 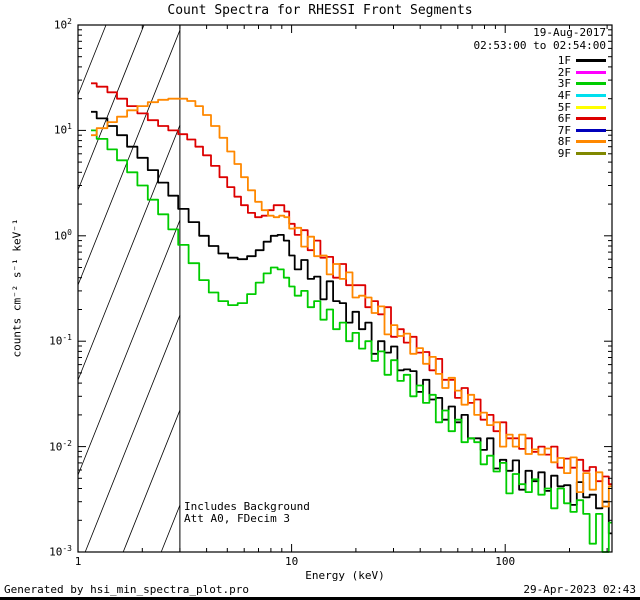 What do you see at coordinates (78, 561) in the screenshot?
I see `x-tick-label: 1` at bounding box center [78, 561].